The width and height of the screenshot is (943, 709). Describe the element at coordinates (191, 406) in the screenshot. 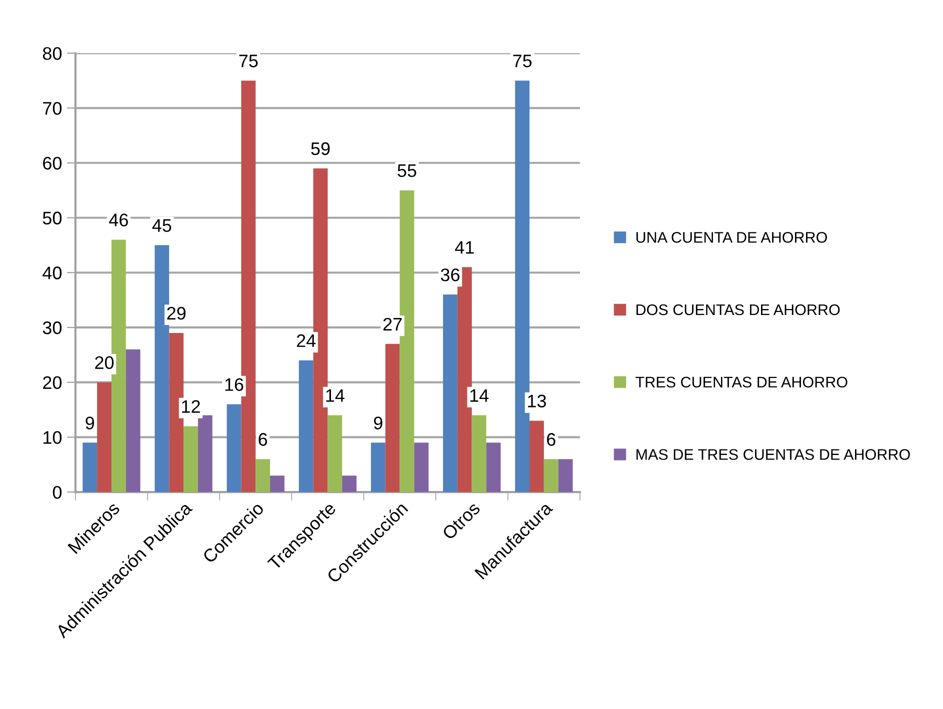

I see `data-label: 12` at that location.